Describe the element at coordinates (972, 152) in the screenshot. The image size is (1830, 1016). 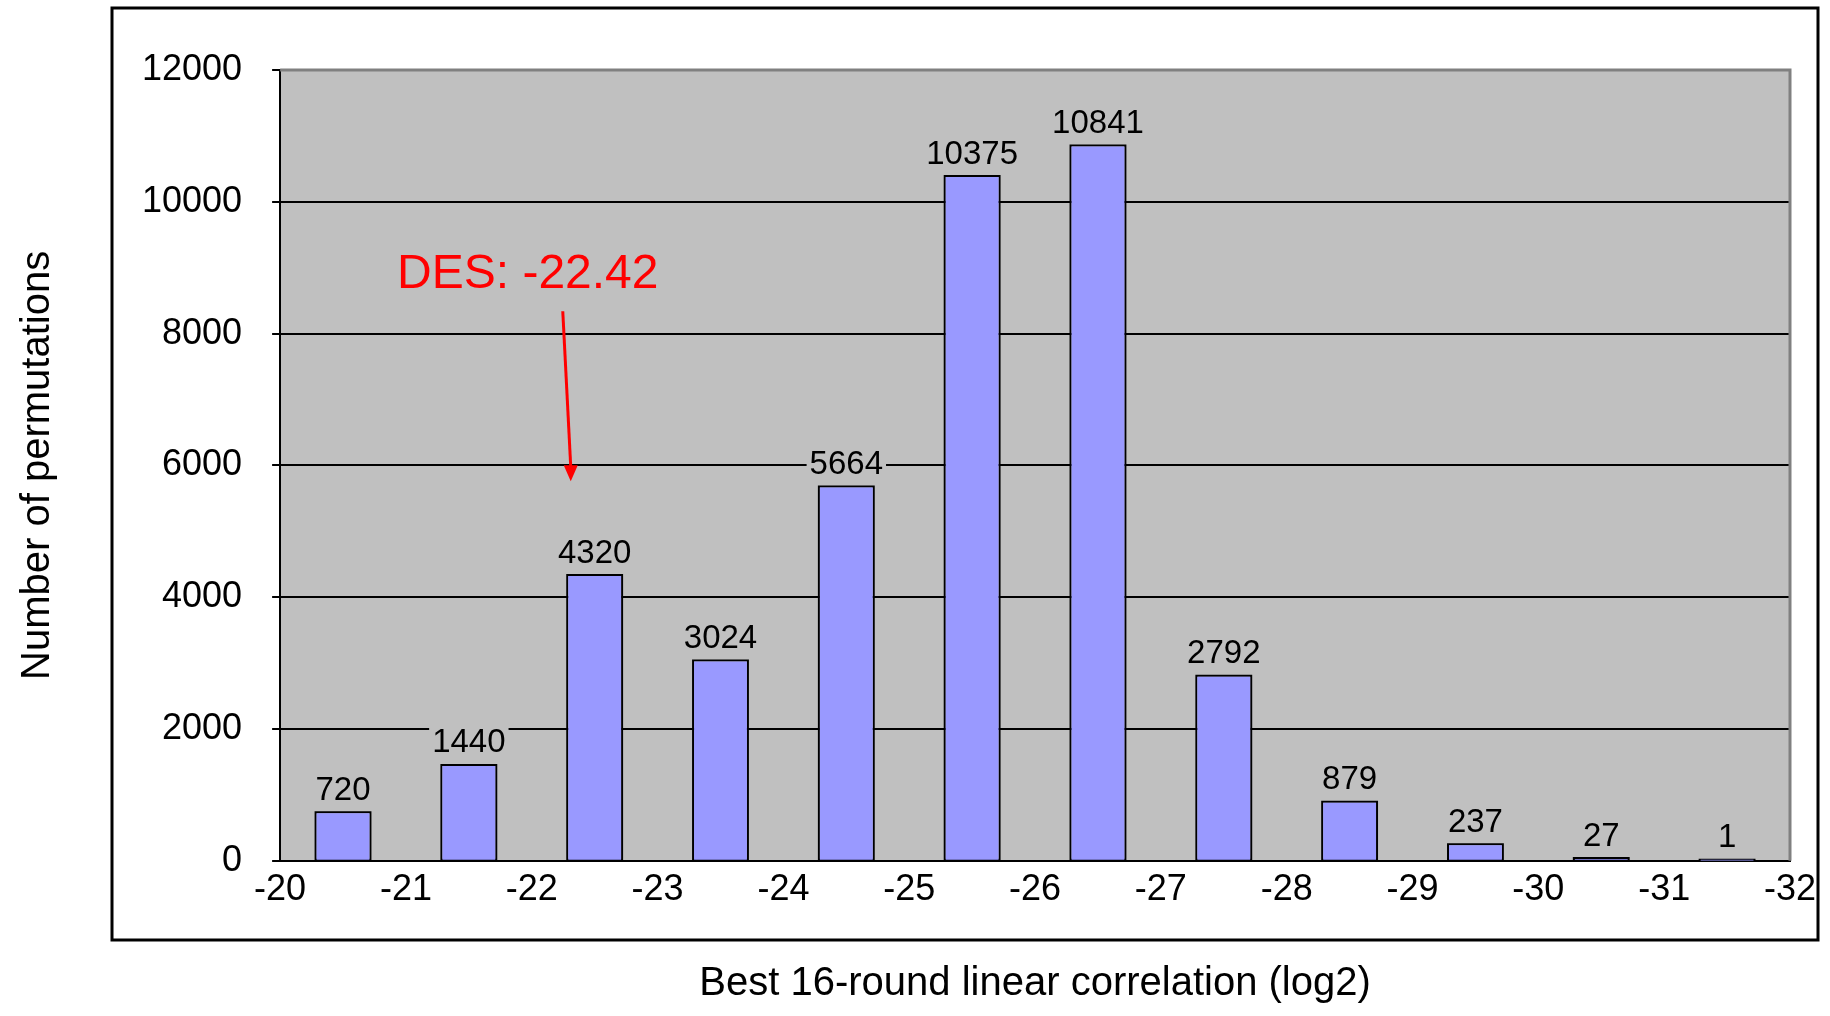
I see `data-label: 10375` at that location.